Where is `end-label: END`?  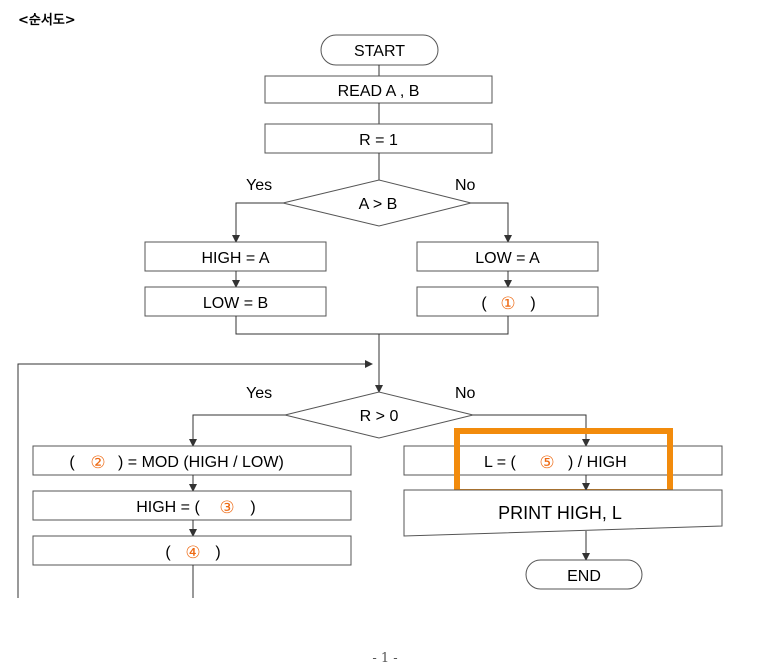
end-label: END is located at coordinates (584, 576).